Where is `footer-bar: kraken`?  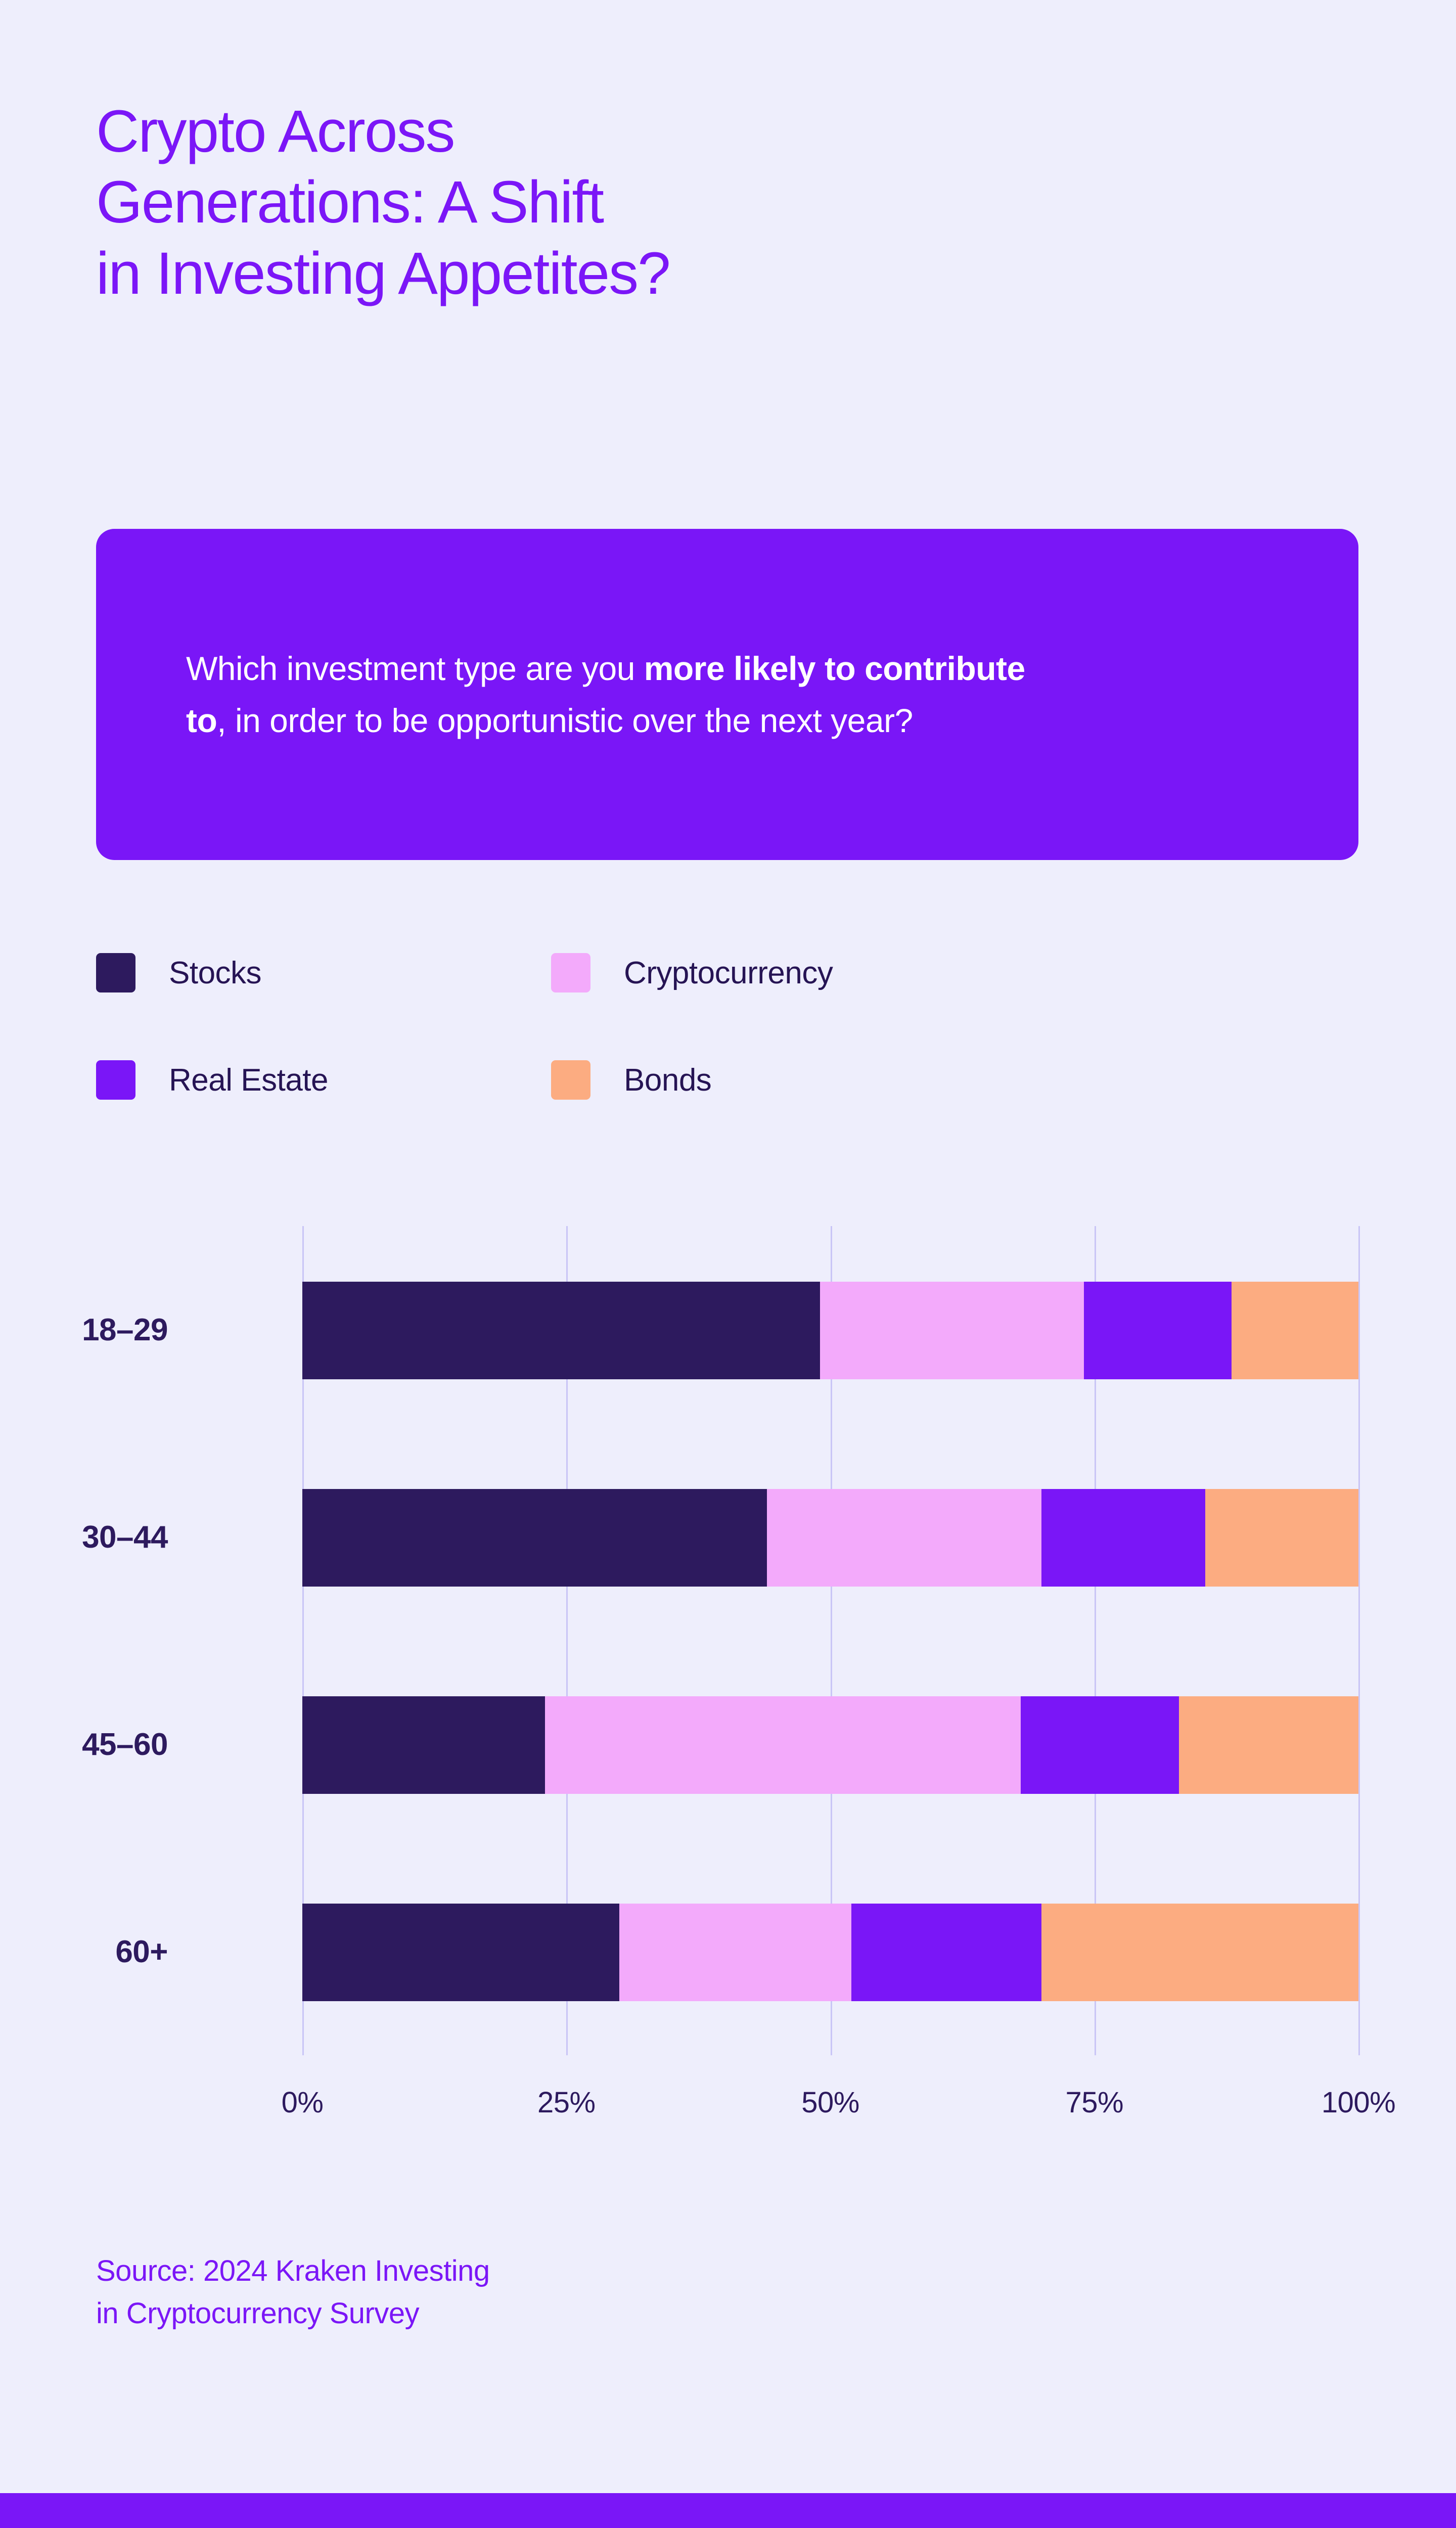
footer-bar: kraken is located at coordinates (728, 2511).